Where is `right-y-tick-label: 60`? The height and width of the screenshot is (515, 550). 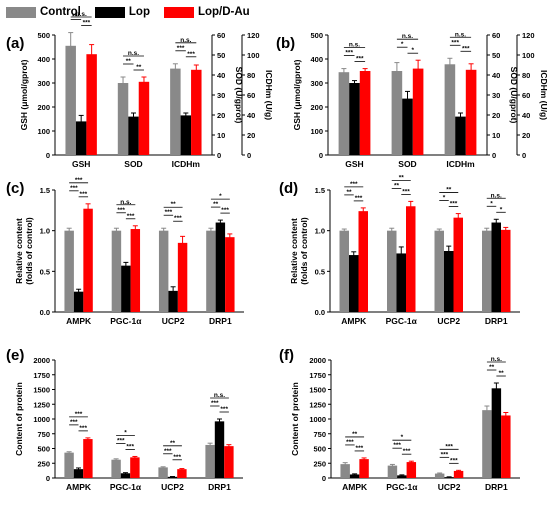 right-y-tick-label: 60 is located at coordinates (221, 35).